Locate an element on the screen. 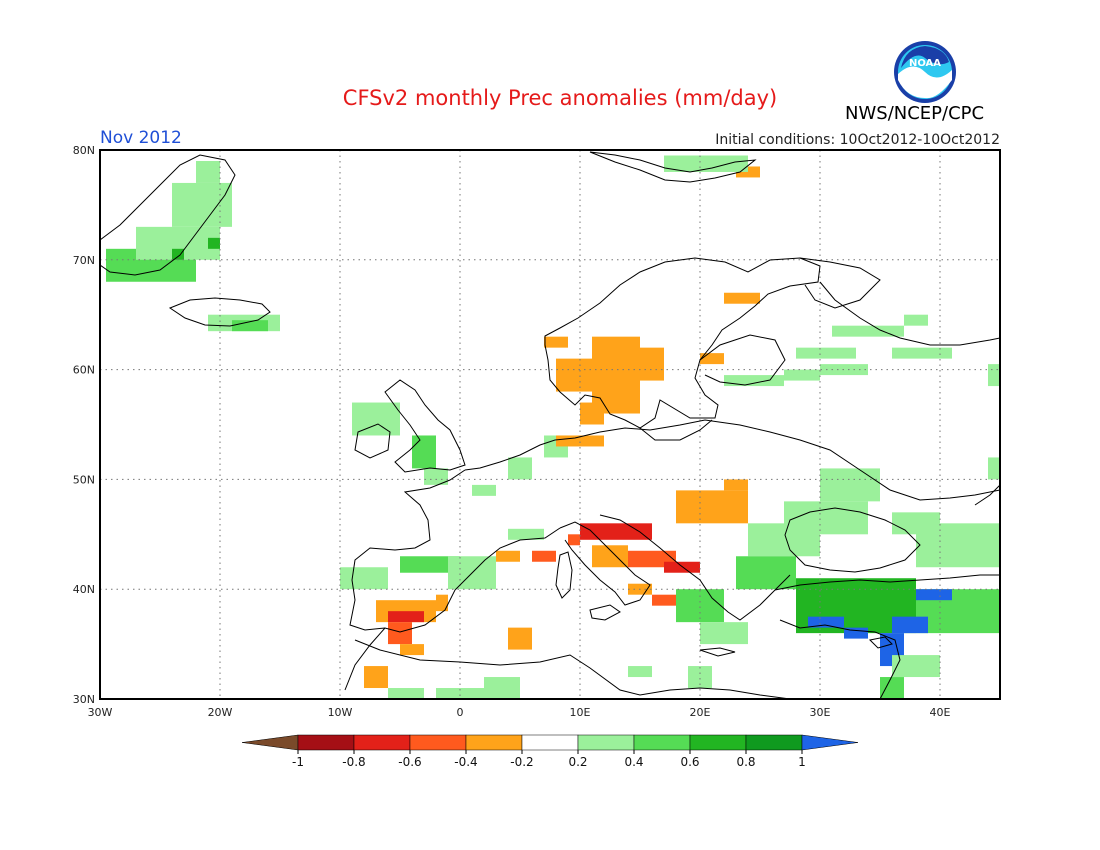 The image size is (1100, 850). coastline-turkey-south is located at coordinates (840, 659).